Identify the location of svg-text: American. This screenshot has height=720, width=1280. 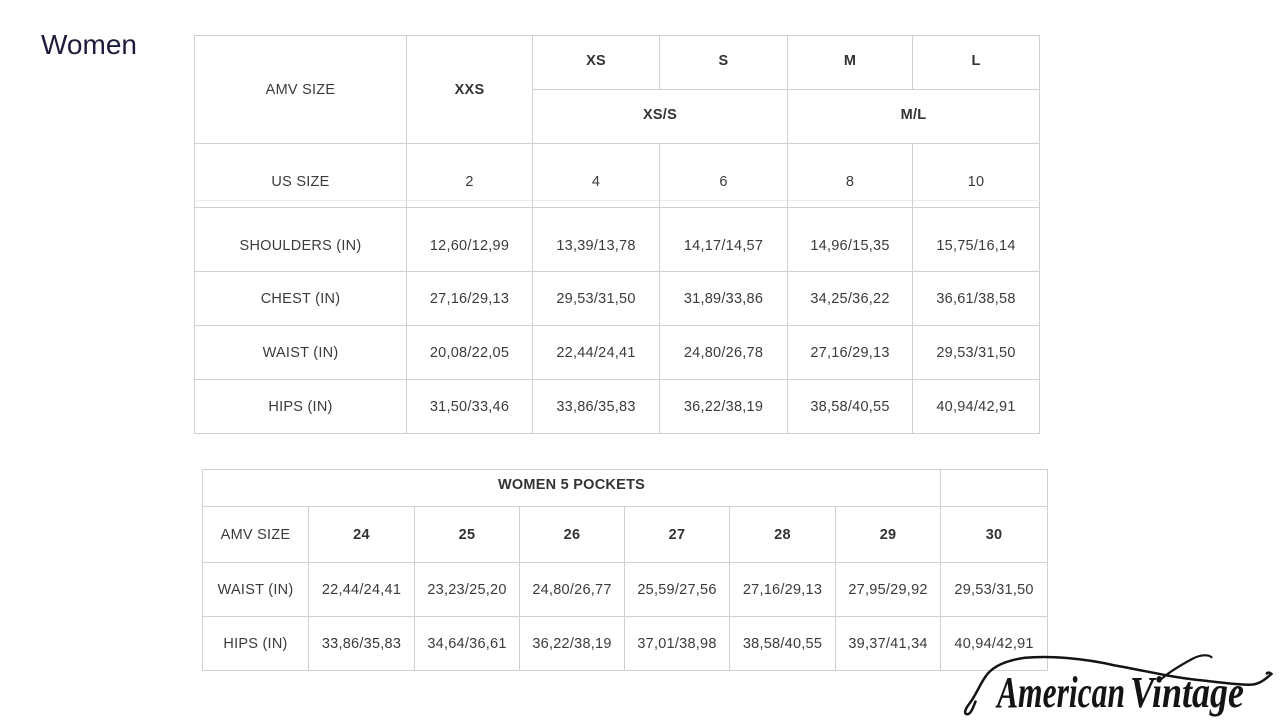
(1060, 692).